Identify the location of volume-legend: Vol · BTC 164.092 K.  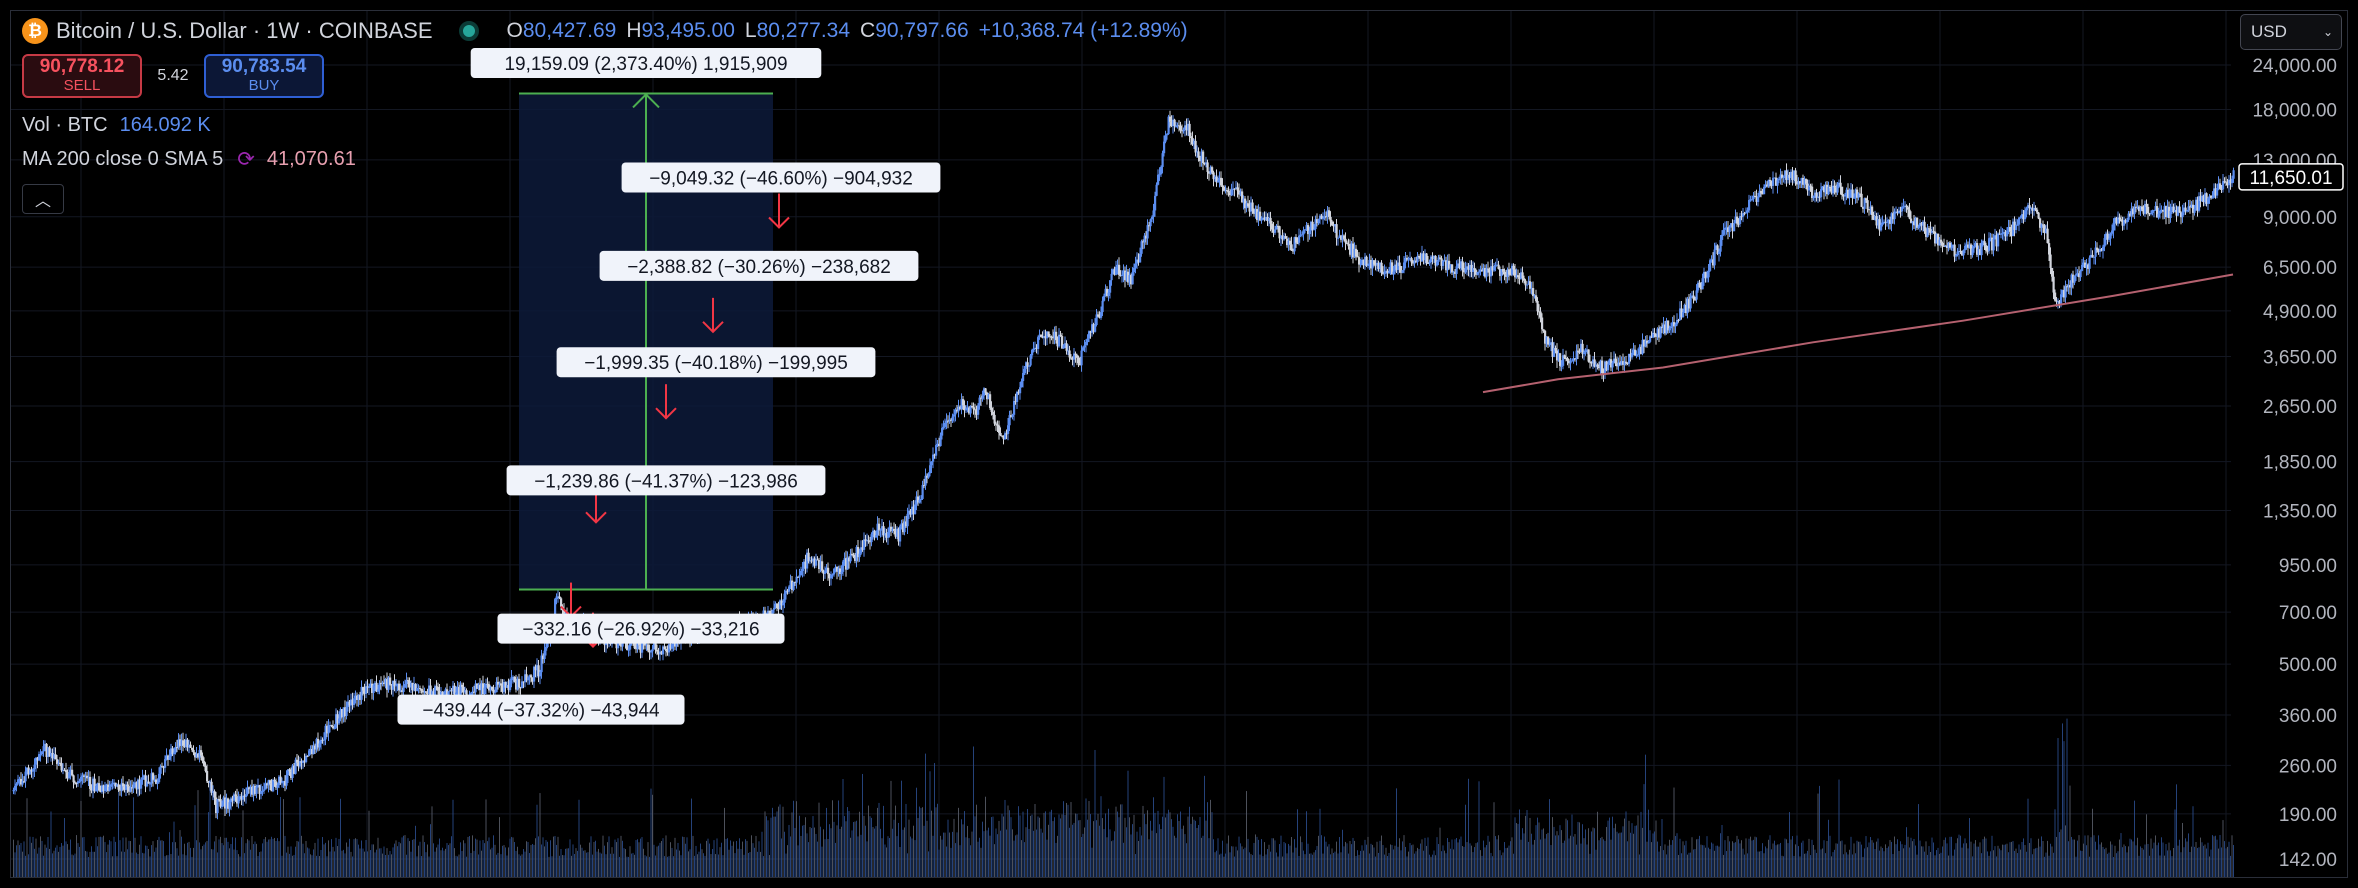
(605, 125).